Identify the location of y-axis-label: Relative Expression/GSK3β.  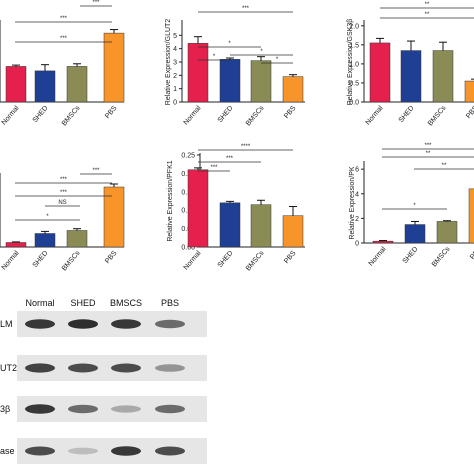
(350, 62).